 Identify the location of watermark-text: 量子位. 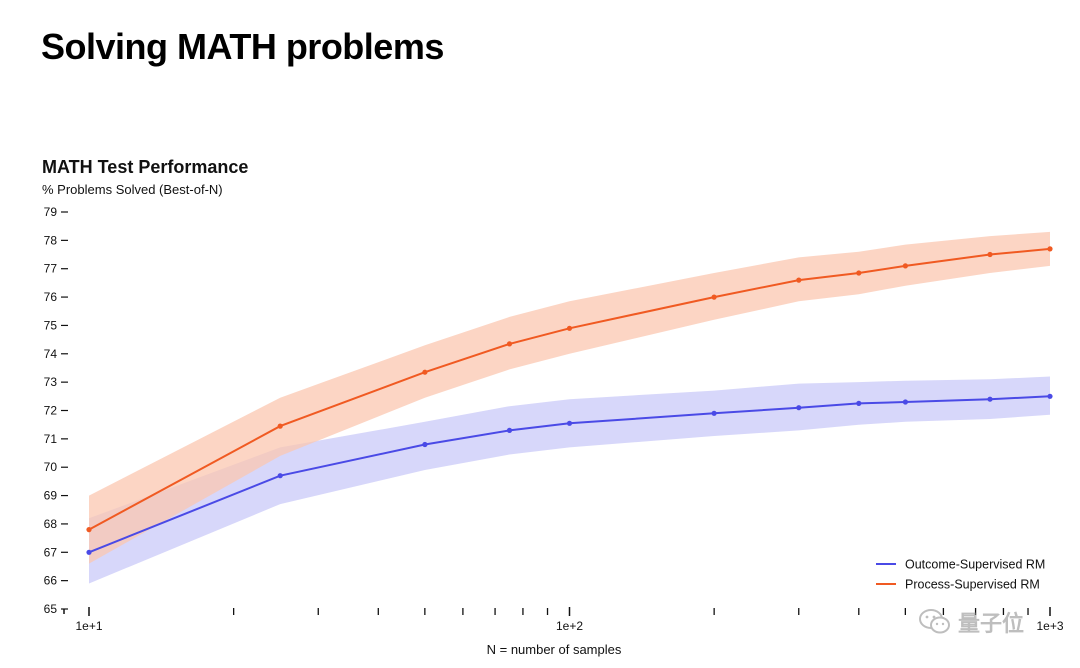
(991, 623).